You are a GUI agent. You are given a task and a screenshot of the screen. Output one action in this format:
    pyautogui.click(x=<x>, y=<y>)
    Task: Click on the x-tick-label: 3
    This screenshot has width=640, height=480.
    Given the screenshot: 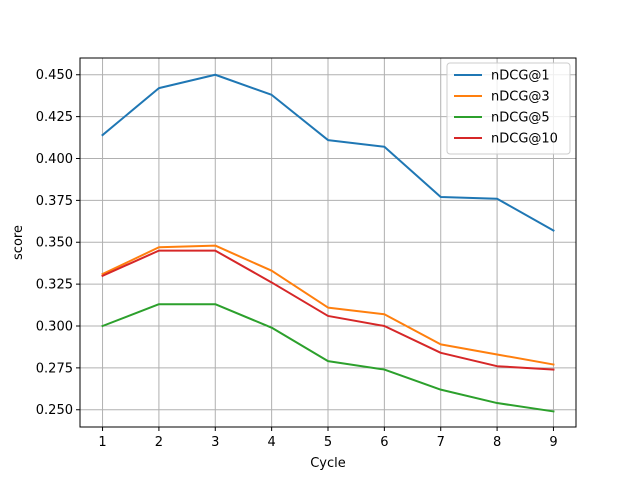 What is the action you would take?
    pyautogui.click(x=215, y=442)
    